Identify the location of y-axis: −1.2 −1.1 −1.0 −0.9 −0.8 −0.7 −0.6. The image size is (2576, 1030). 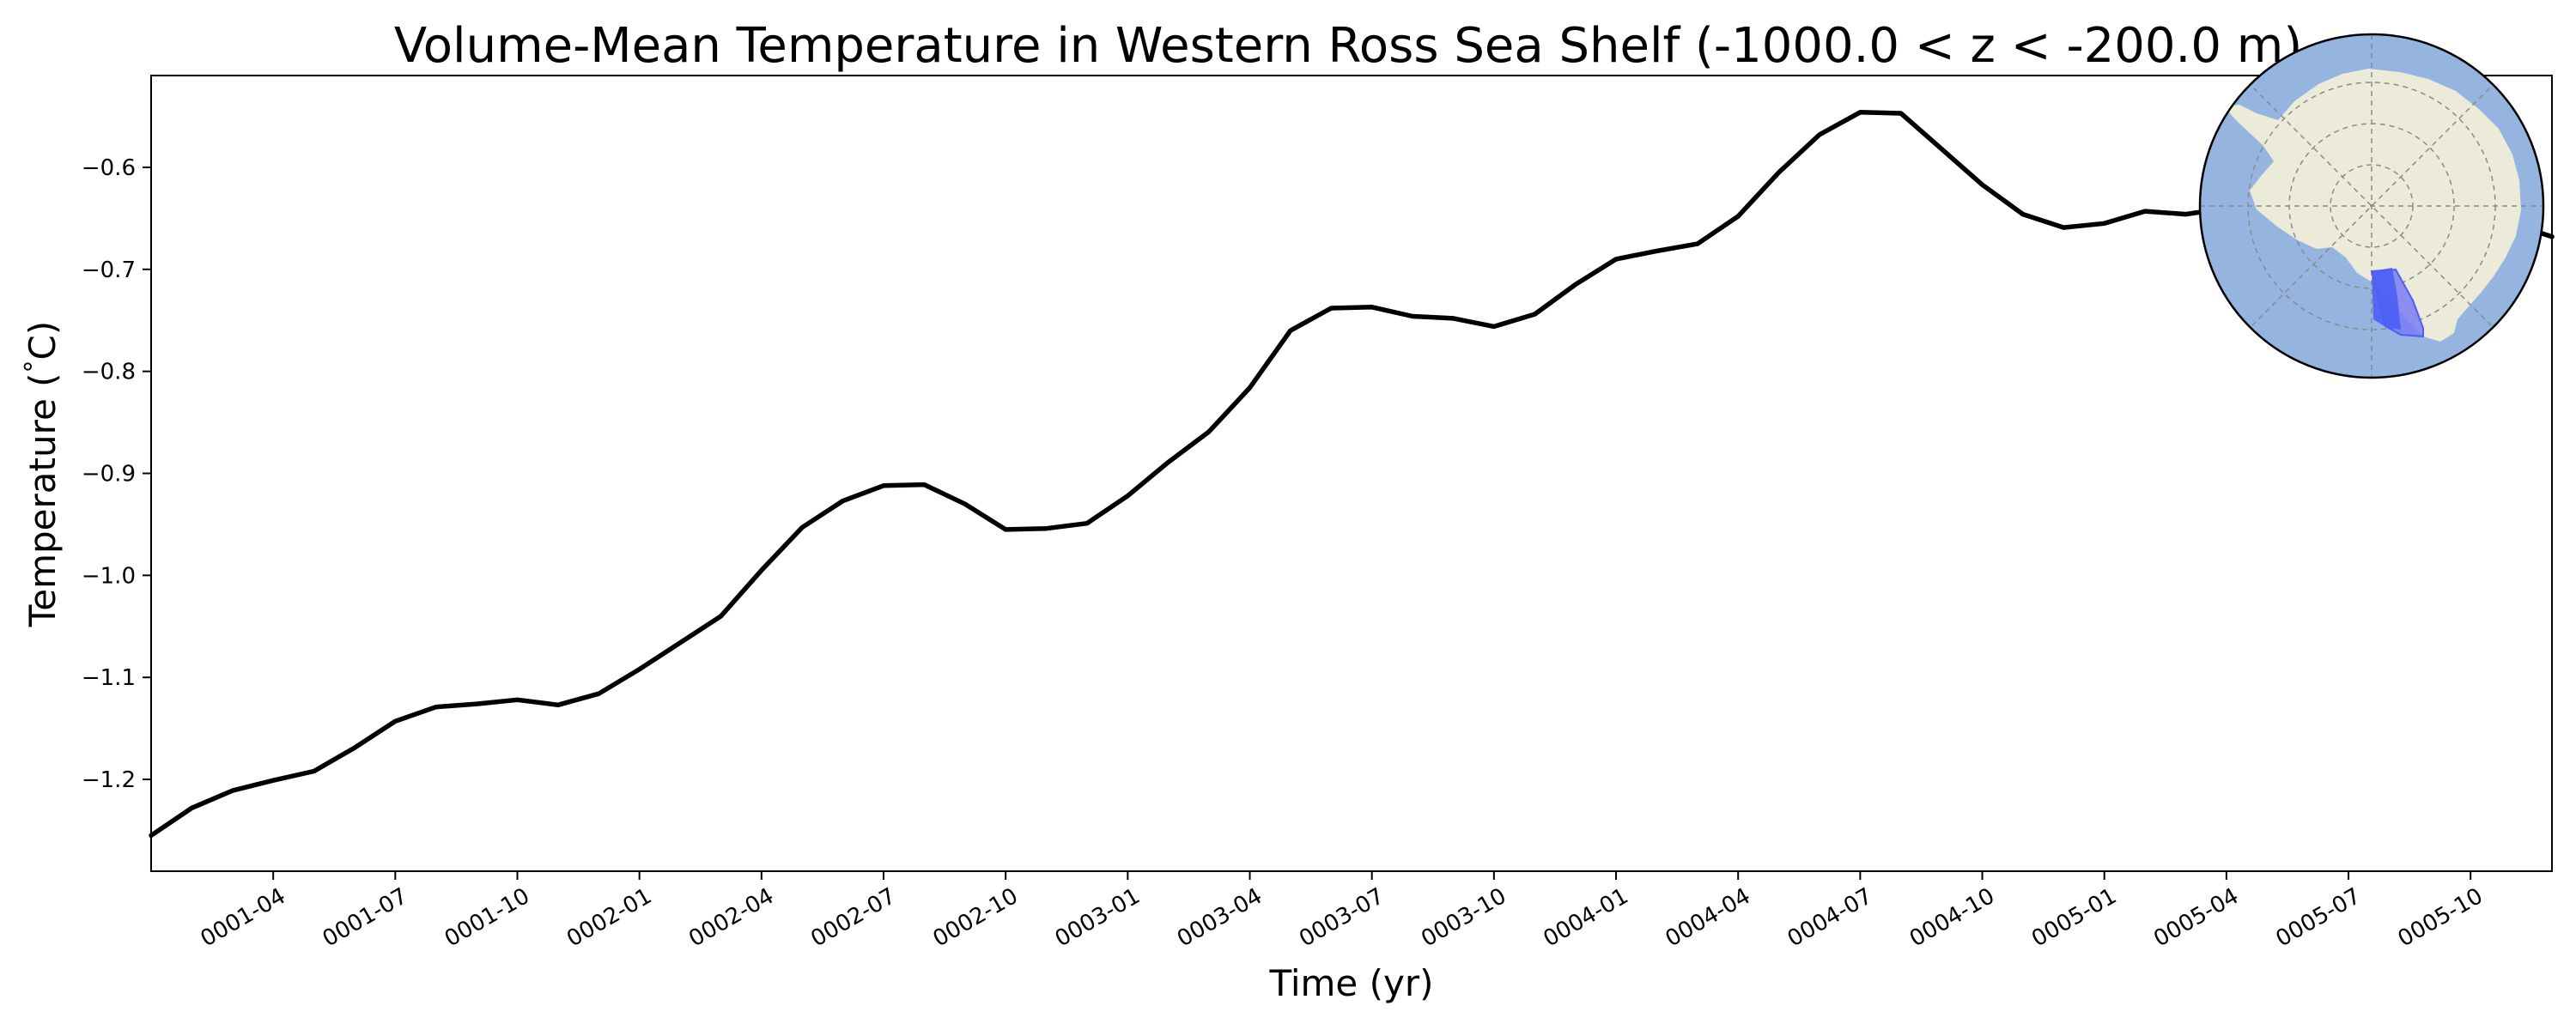
(117, 474).